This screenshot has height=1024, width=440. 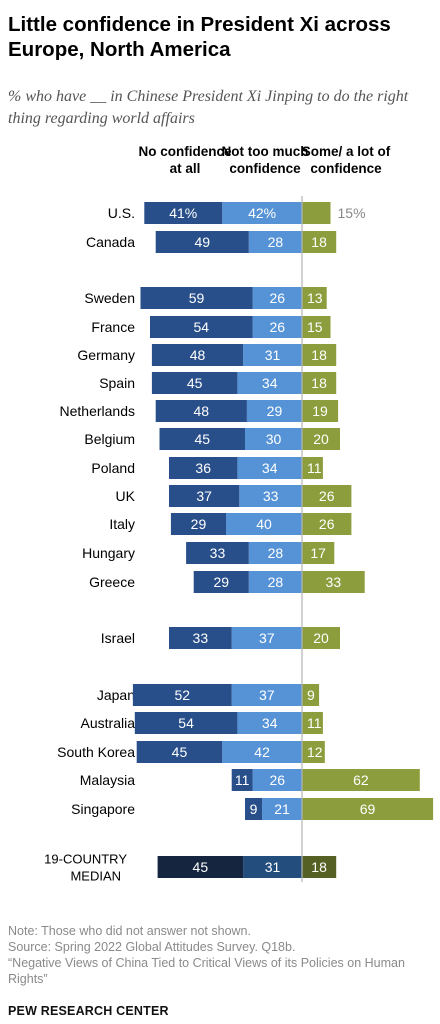 I want to click on category-label-france: France, so click(x=113, y=327).